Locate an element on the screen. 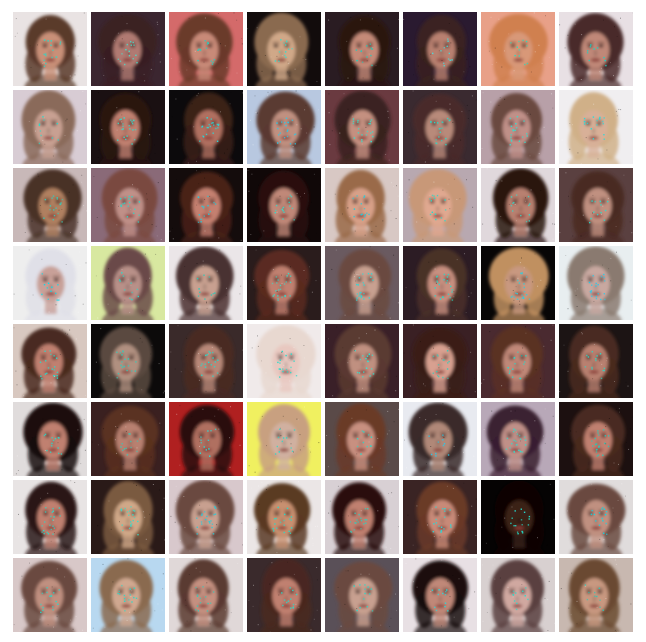  sample-tile-r5-c8 is located at coordinates (596, 361).